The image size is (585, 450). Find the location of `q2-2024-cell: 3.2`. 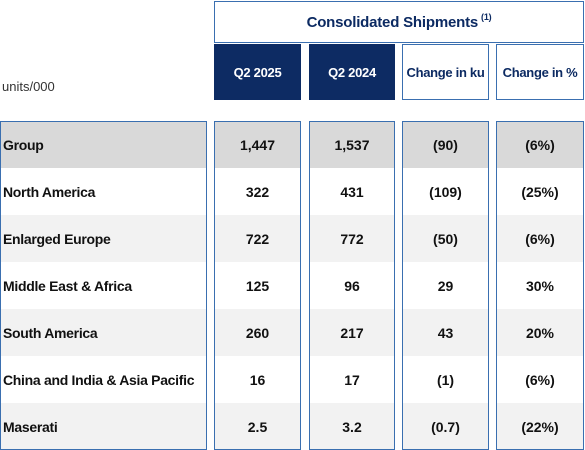

q2-2024-cell: 3.2 is located at coordinates (352, 426).